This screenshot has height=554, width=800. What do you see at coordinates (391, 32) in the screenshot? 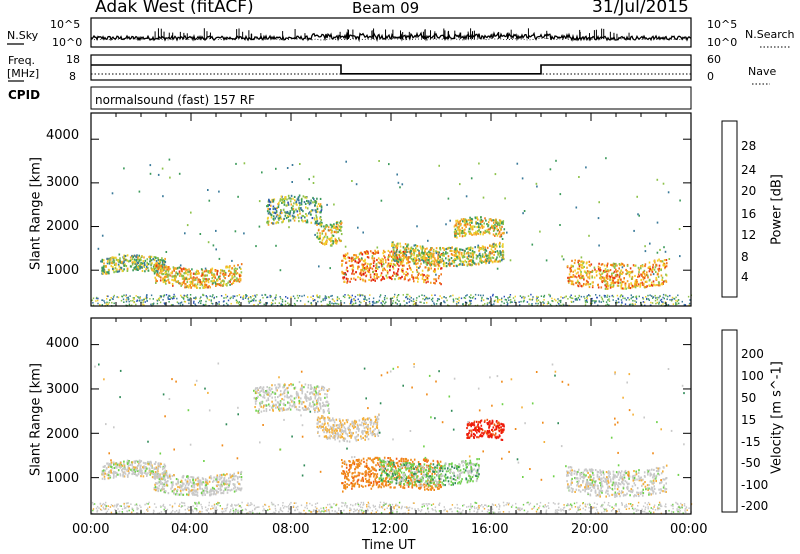
I see `nsky-frame` at bounding box center [391, 32].